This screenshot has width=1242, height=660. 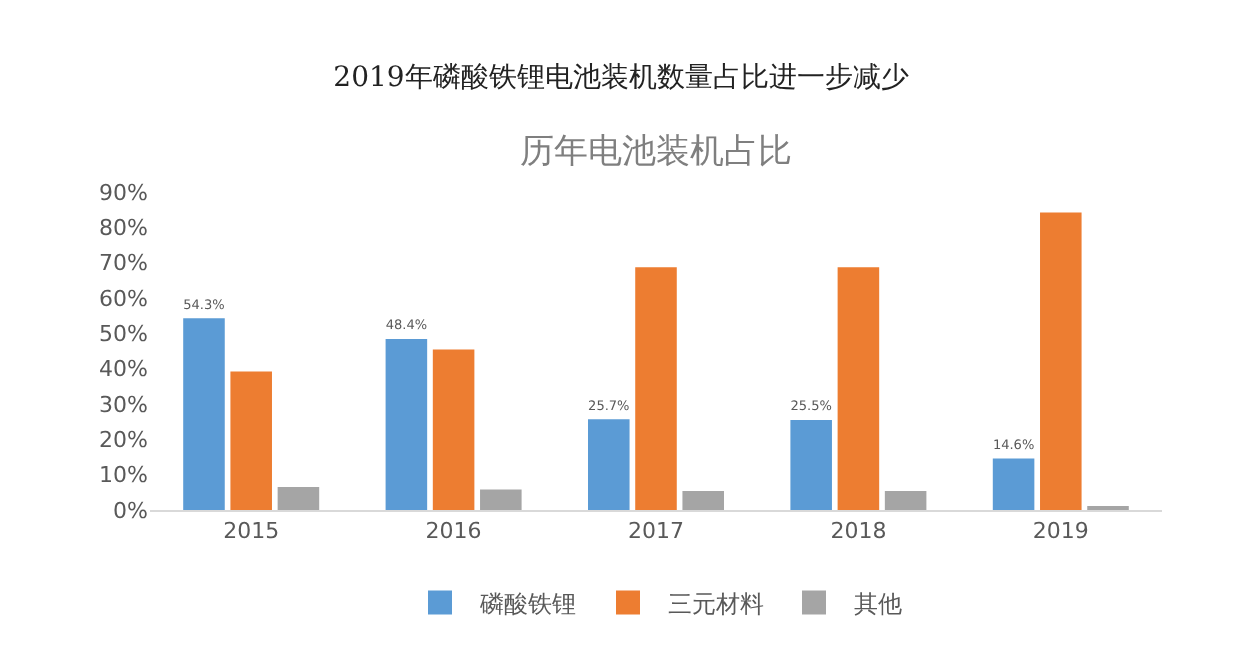 What do you see at coordinates (123, 369) in the screenshot?
I see `y-tick-label: 40%` at bounding box center [123, 369].